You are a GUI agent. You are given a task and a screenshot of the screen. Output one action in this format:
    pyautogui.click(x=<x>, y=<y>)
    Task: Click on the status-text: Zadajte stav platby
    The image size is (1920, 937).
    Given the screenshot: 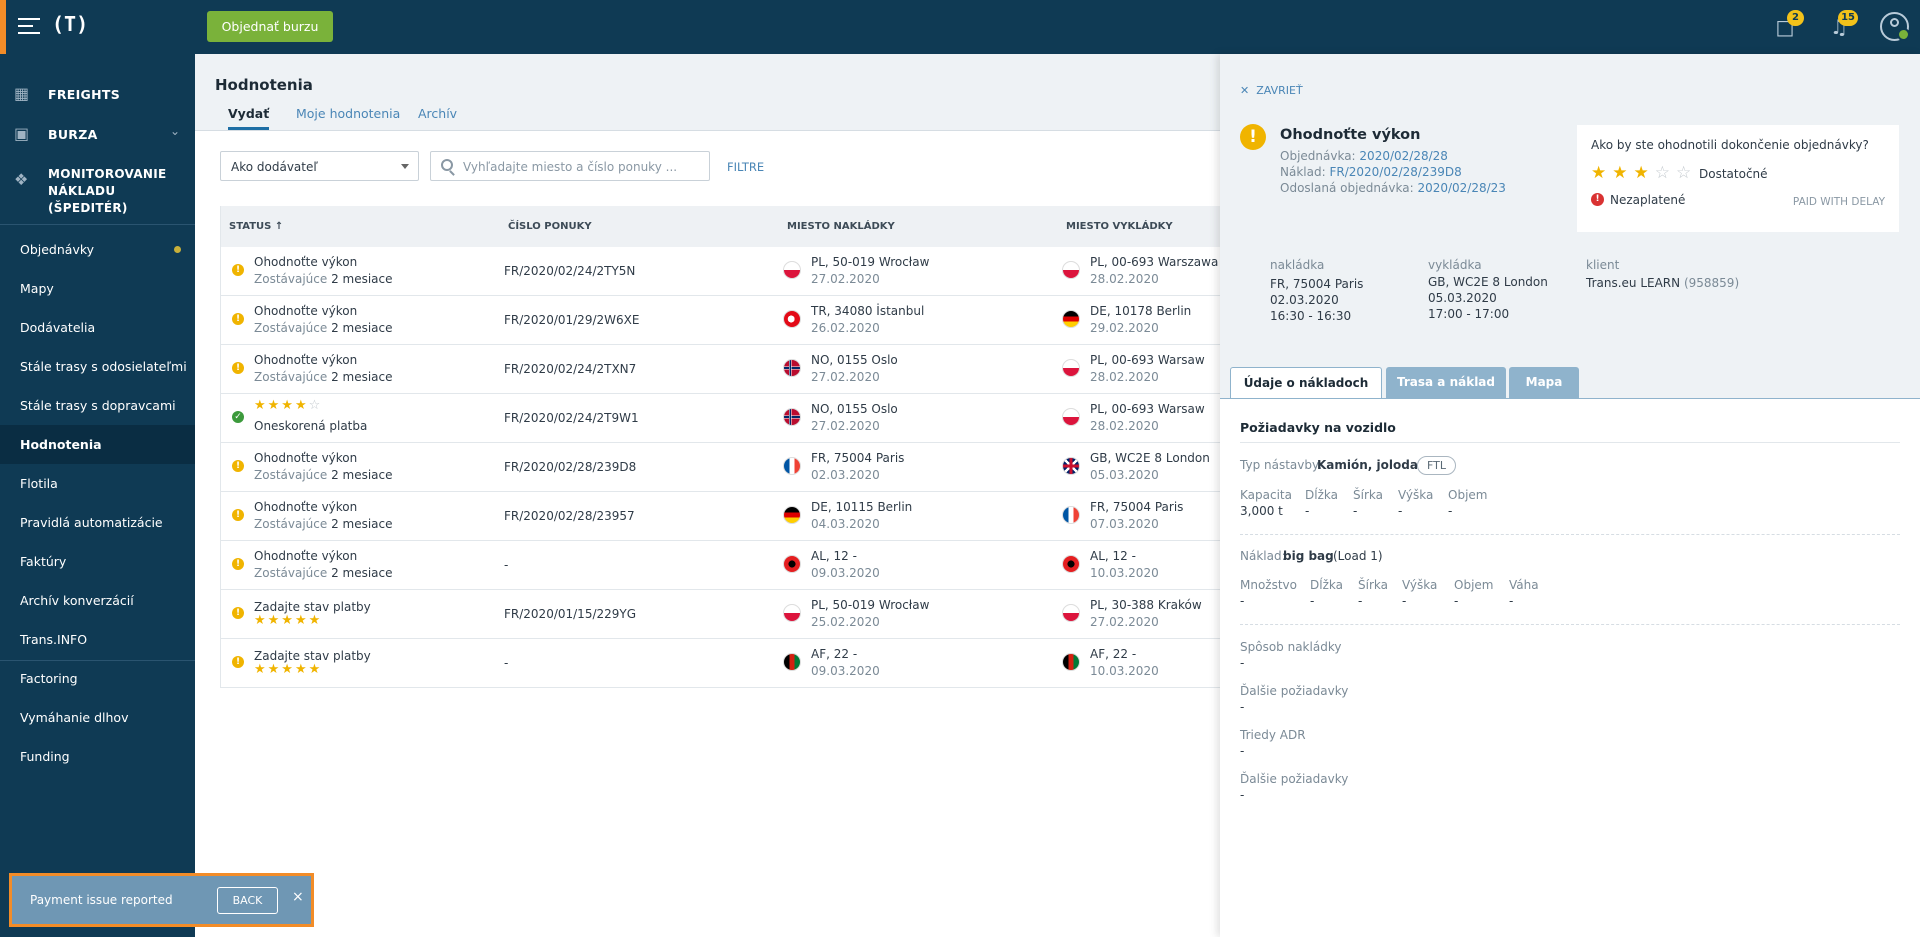 What is the action you would take?
    pyautogui.click(x=312, y=656)
    